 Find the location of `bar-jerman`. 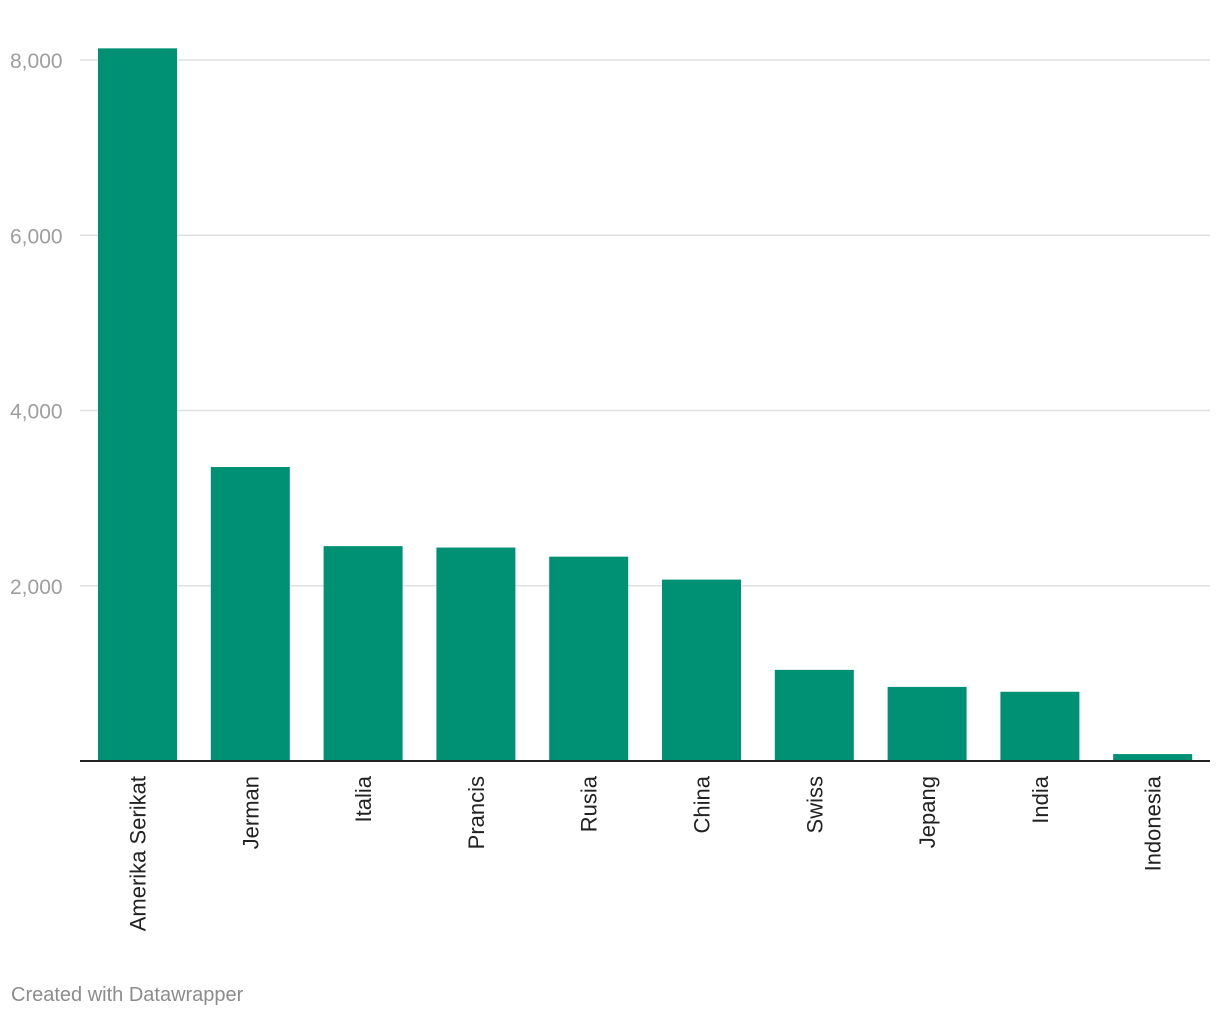

bar-jerman is located at coordinates (250, 614).